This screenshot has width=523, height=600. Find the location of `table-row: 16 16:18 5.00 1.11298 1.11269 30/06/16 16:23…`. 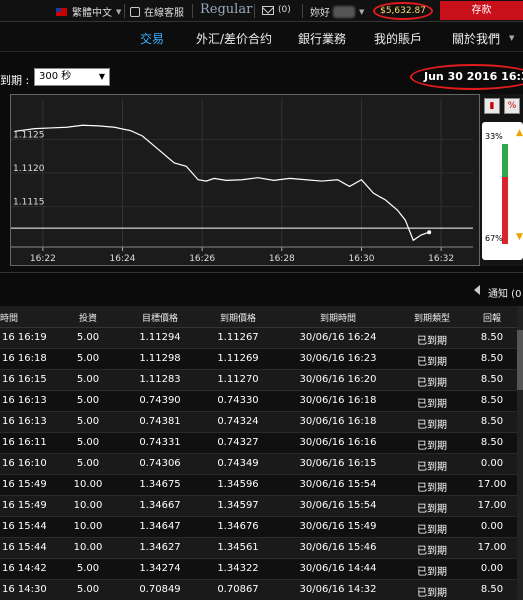

table-row: 16 16:18 5.00 1.11298 1.11269 30/06/16 16:23… is located at coordinates (261, 359).